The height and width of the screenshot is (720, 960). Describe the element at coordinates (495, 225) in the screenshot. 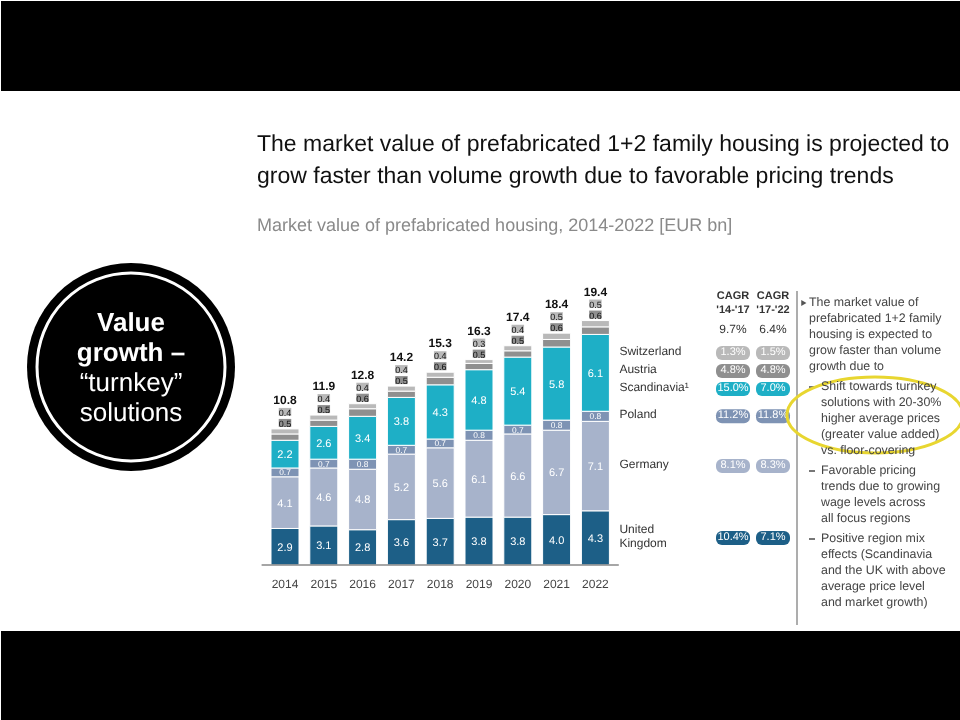

I see `chart-subtitle: Market value of prefabricated housing, 2014-2022 [EUR bn]` at that location.